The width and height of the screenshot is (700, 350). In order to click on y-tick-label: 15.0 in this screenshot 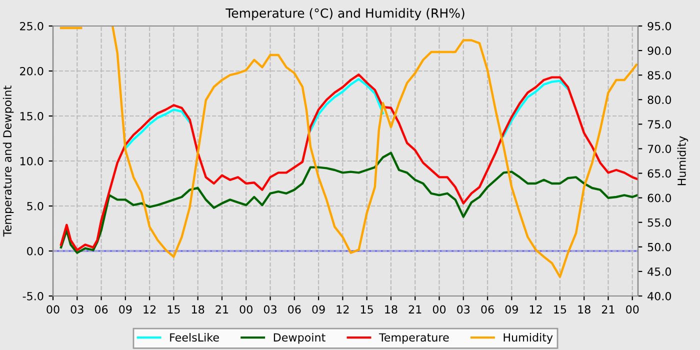, I will do `click(32, 116)`.